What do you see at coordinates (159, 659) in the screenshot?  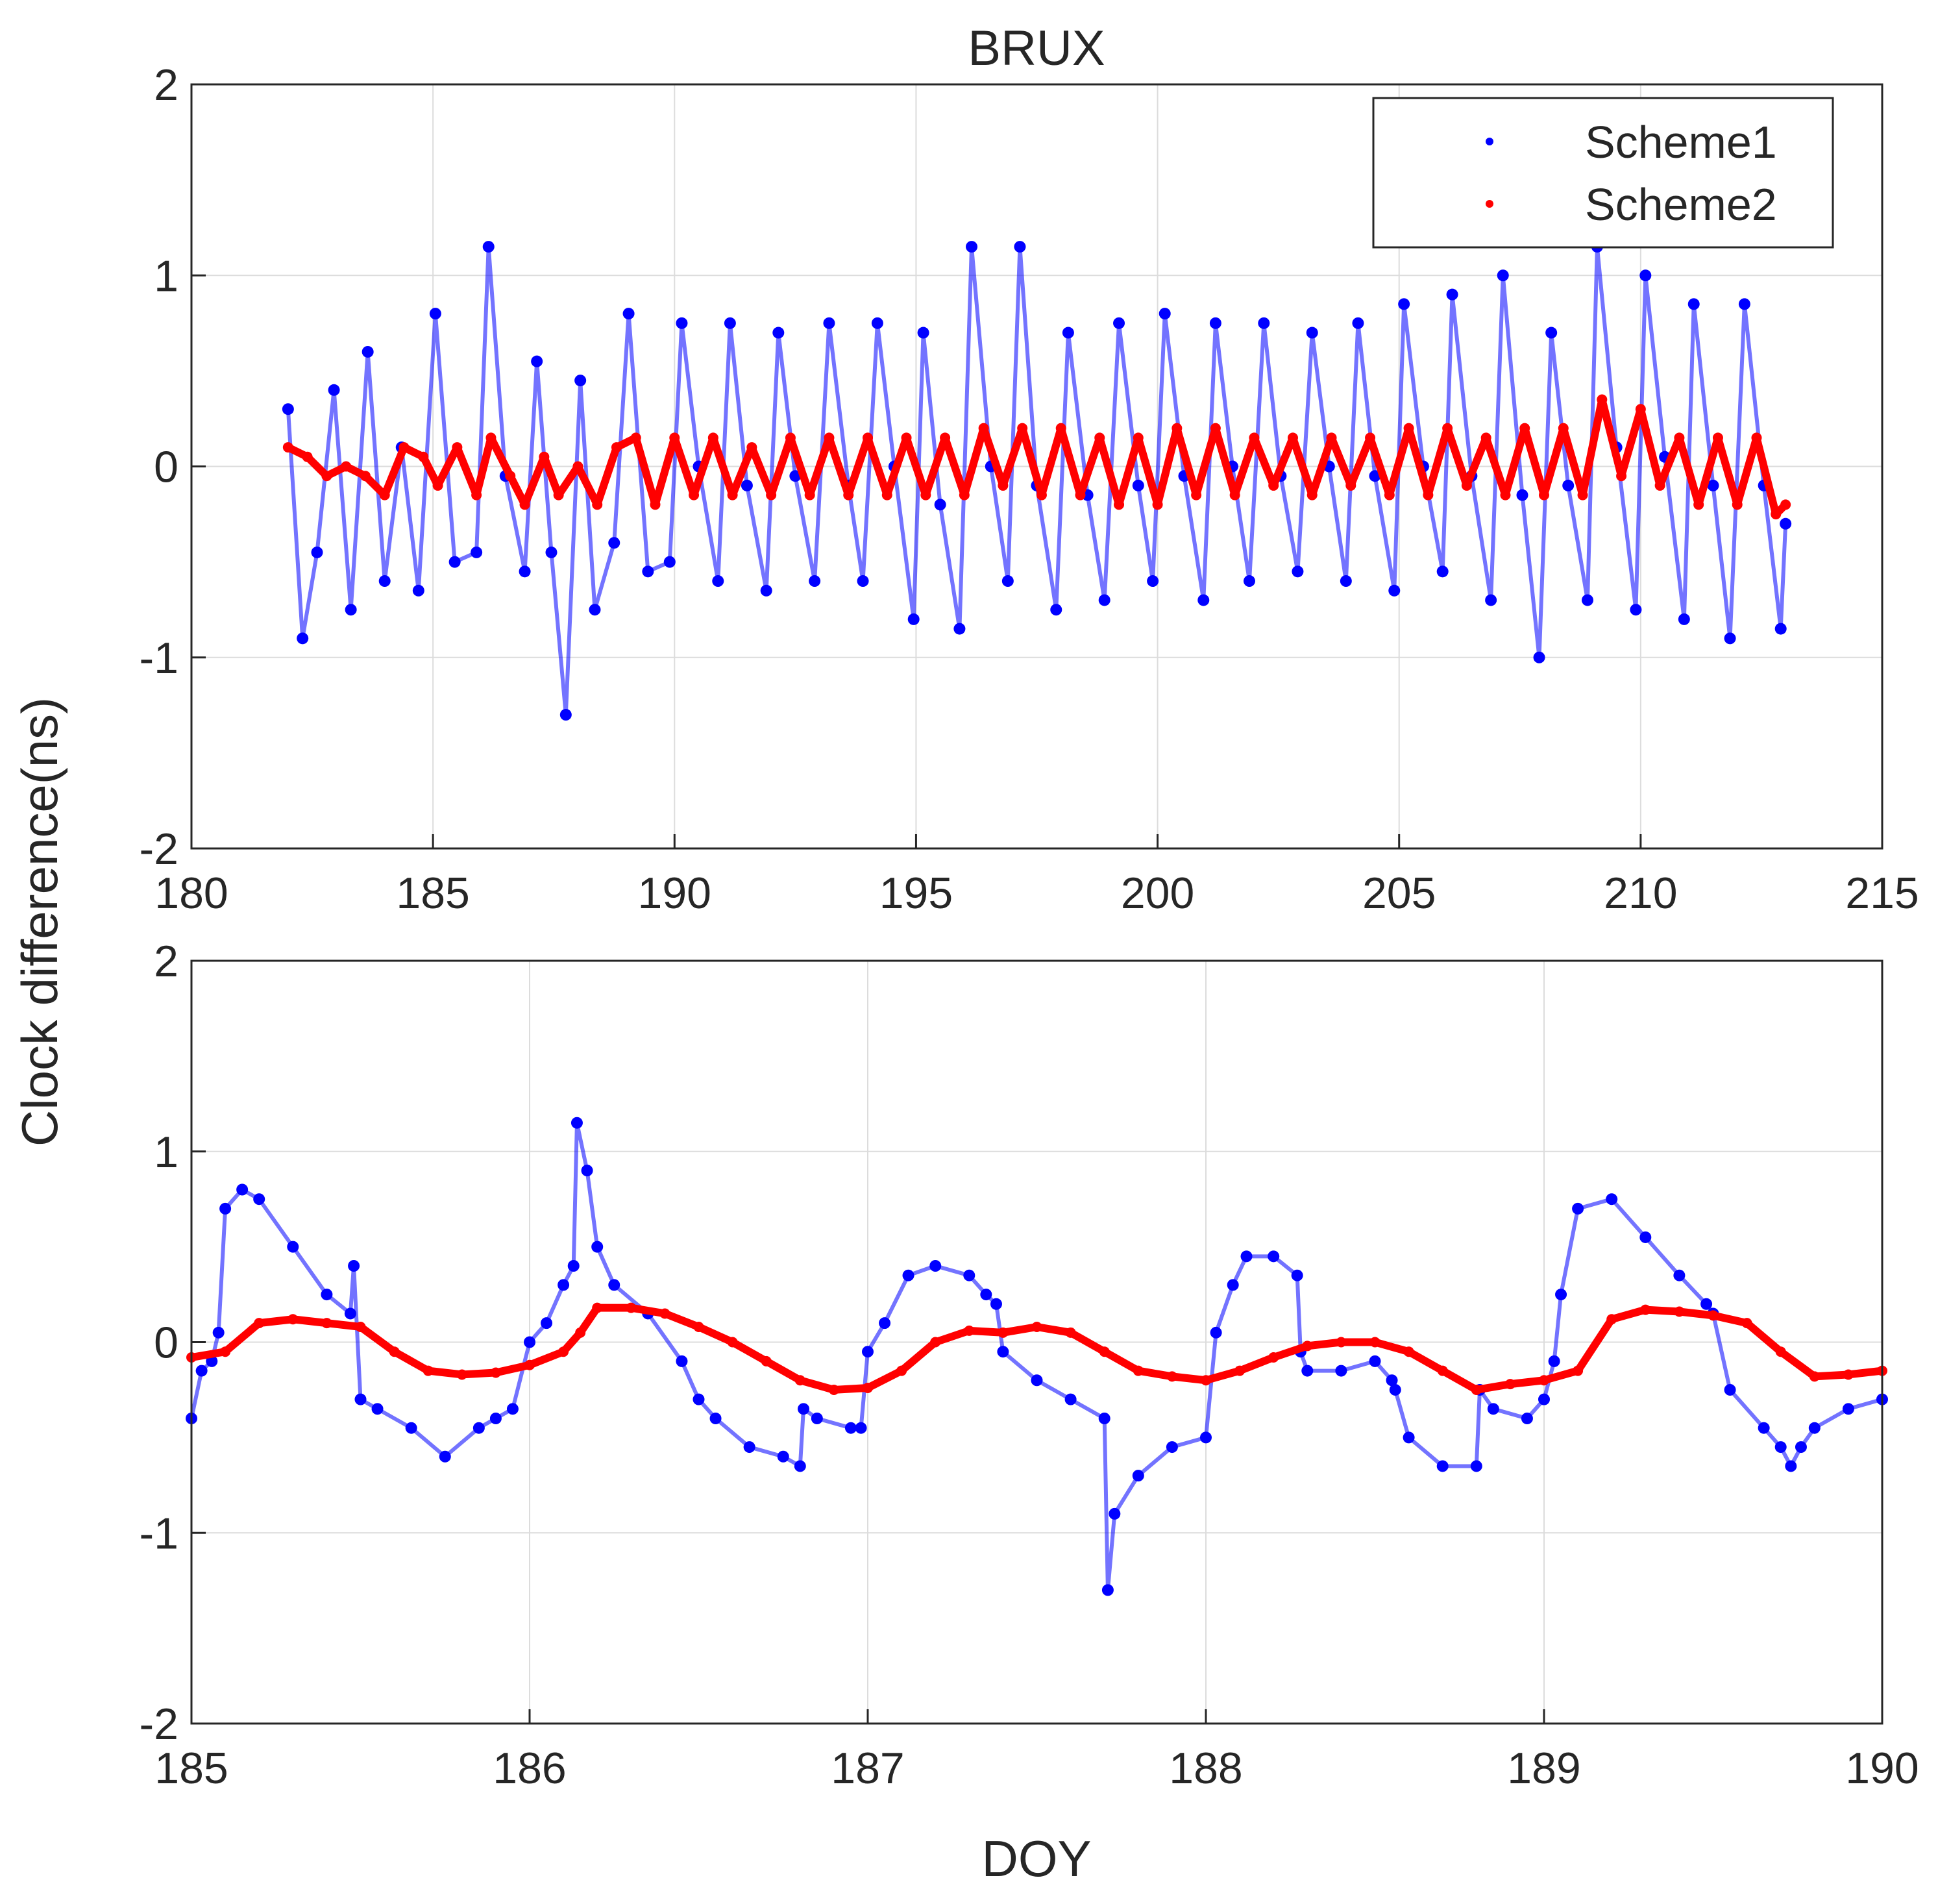 I see `top-ytick-label: -1` at bounding box center [159, 659].